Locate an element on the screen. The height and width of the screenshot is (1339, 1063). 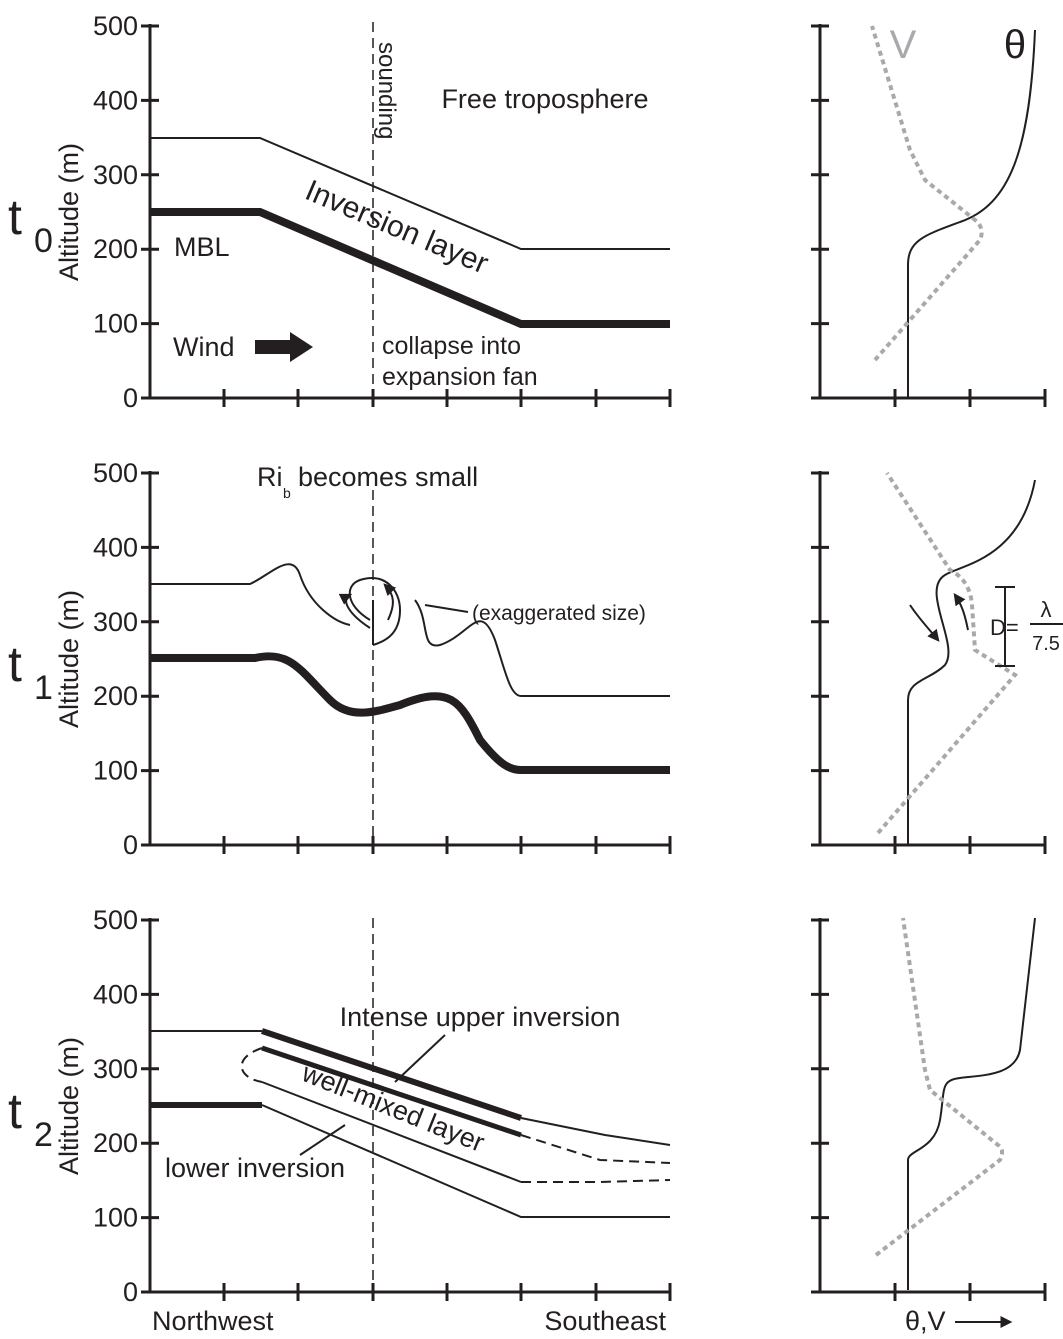
label: Intense upper inversion is located at coordinates (480, 1017).